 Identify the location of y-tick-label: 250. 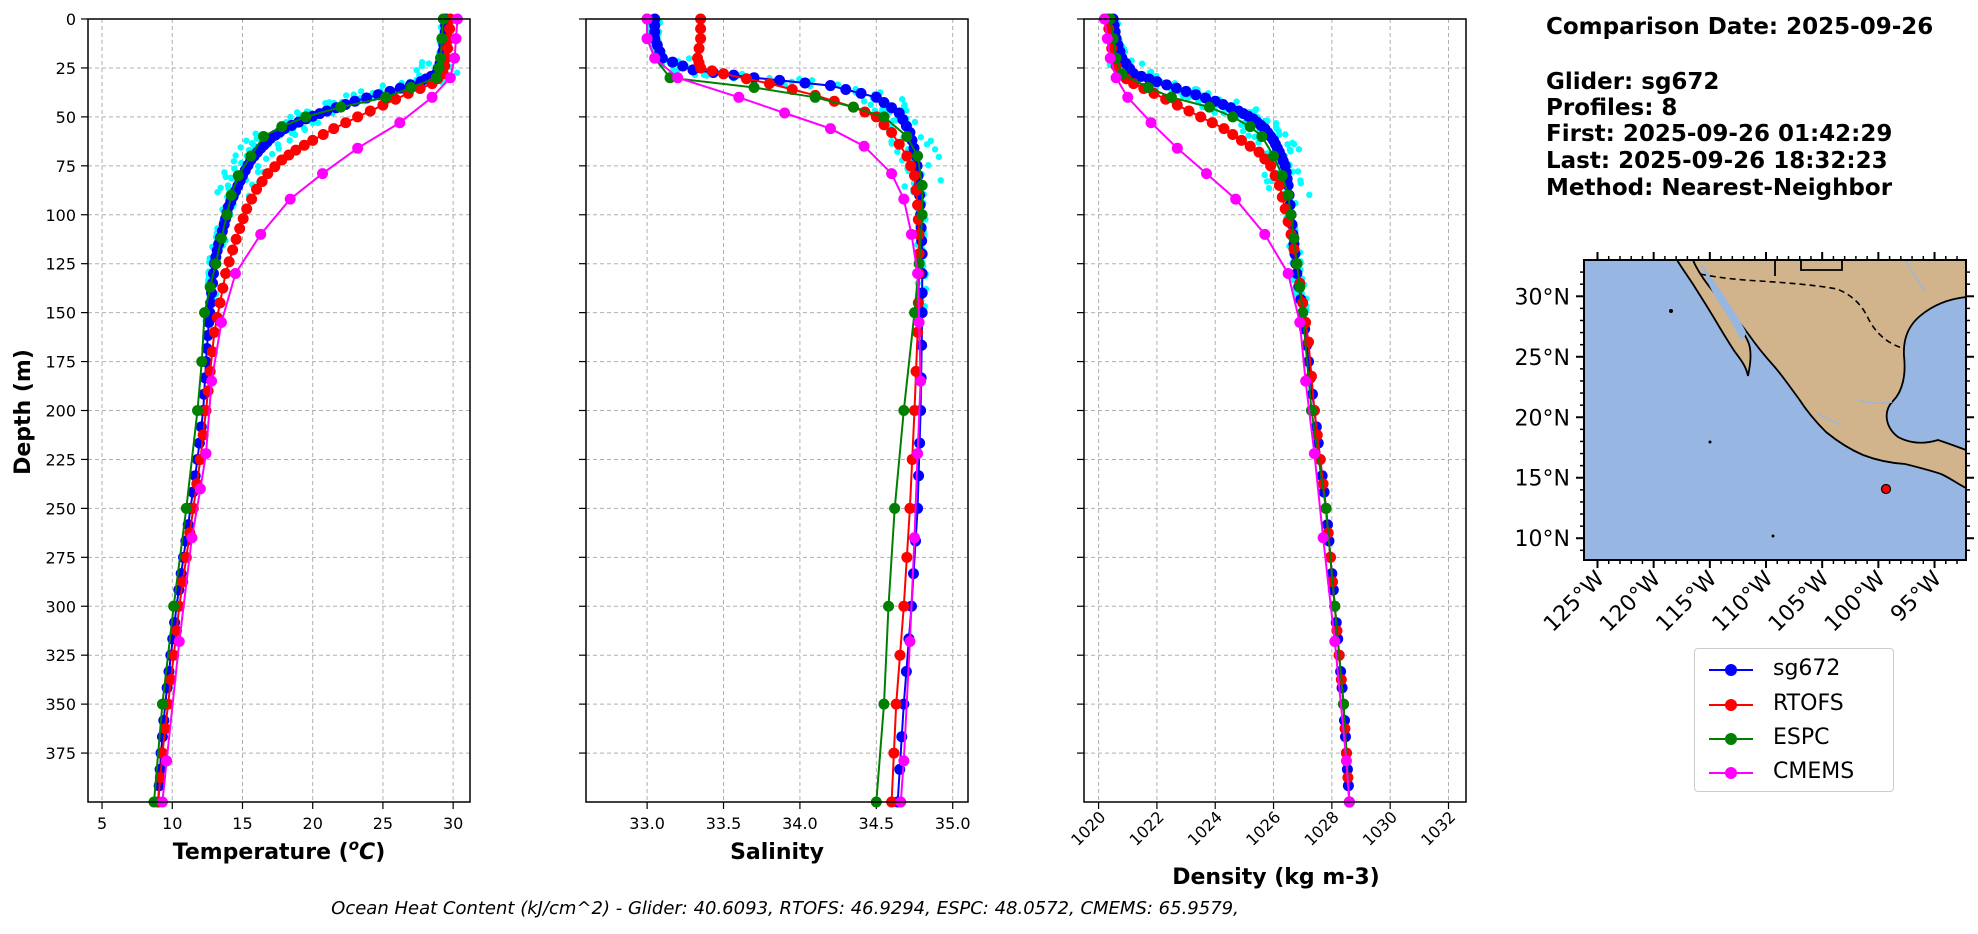
(60, 508).